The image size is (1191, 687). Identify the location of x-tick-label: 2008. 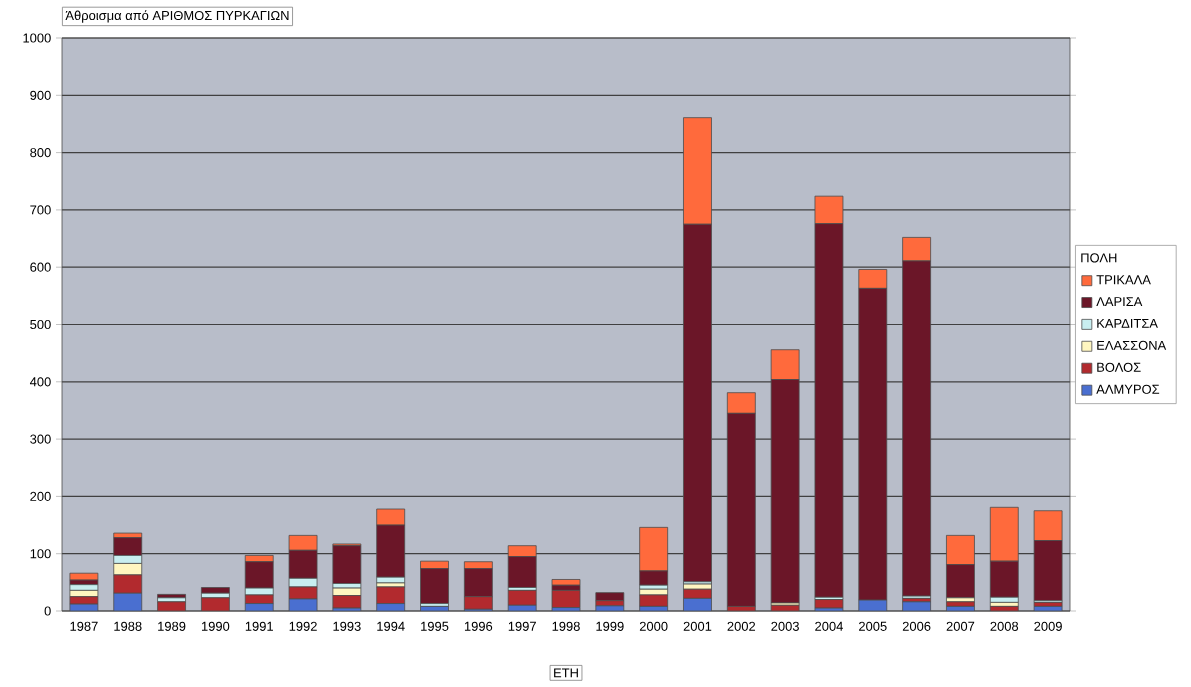
(1004, 626).